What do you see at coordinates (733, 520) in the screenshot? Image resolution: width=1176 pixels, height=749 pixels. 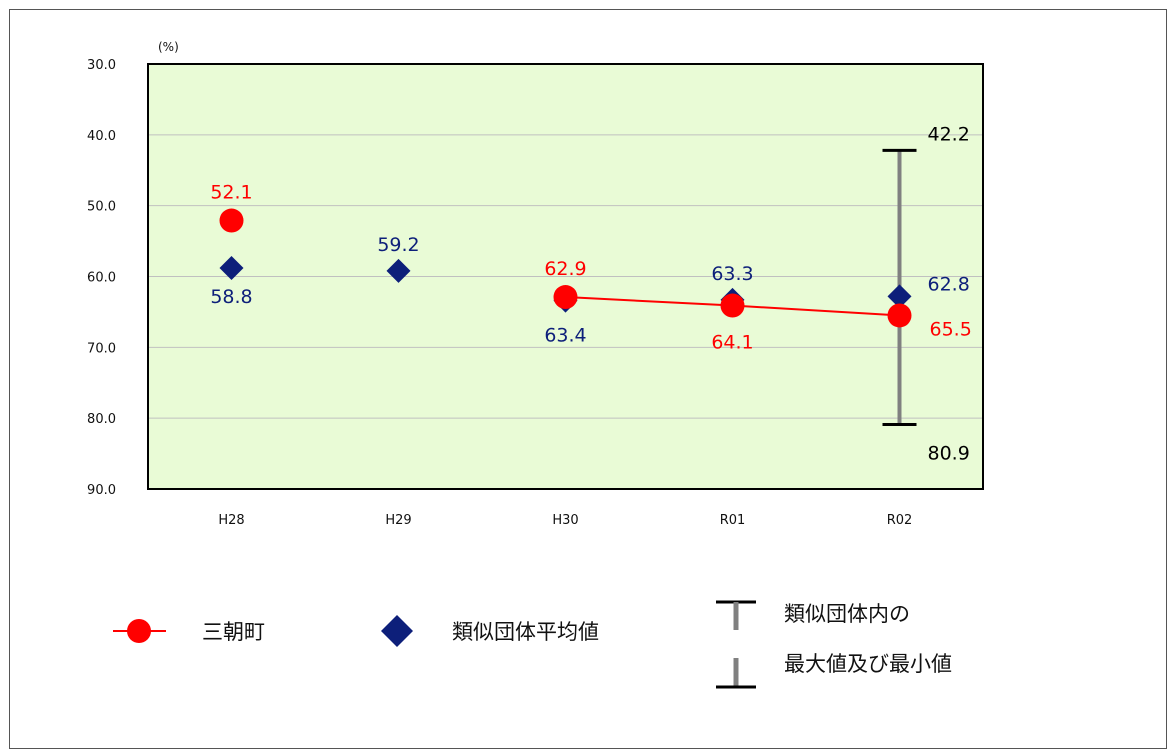 I see `x-tick-label: R01` at bounding box center [733, 520].